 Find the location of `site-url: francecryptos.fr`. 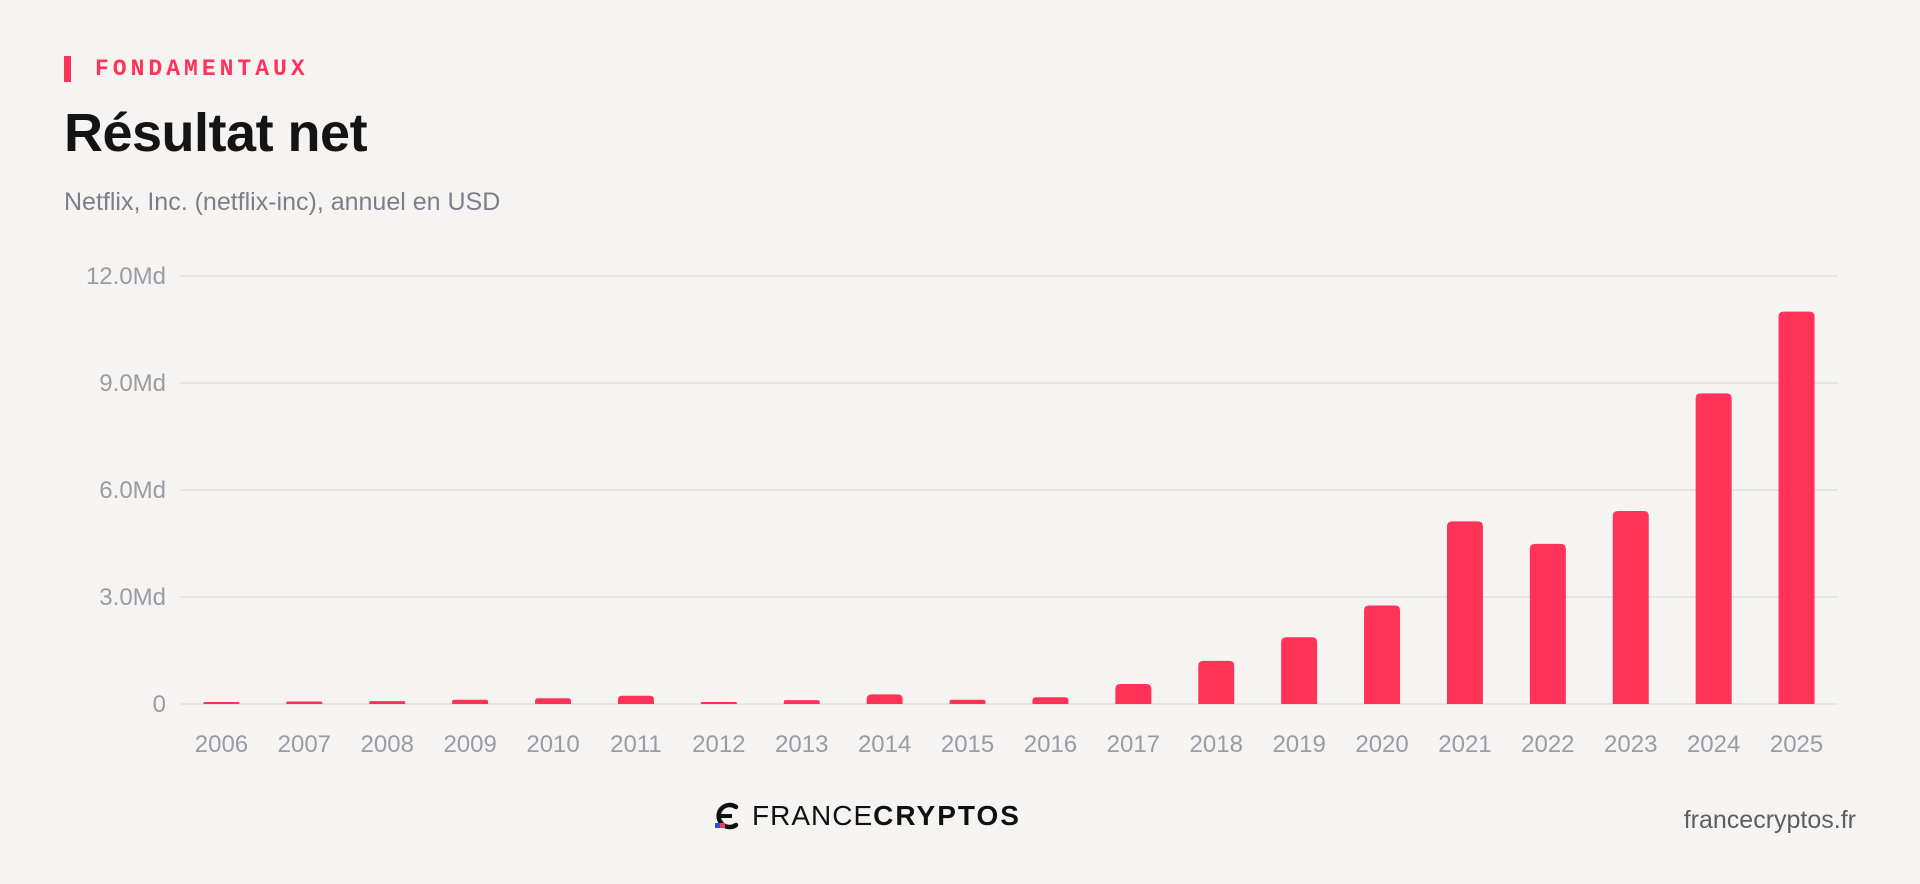

site-url: francecryptos.fr is located at coordinates (1769, 820).